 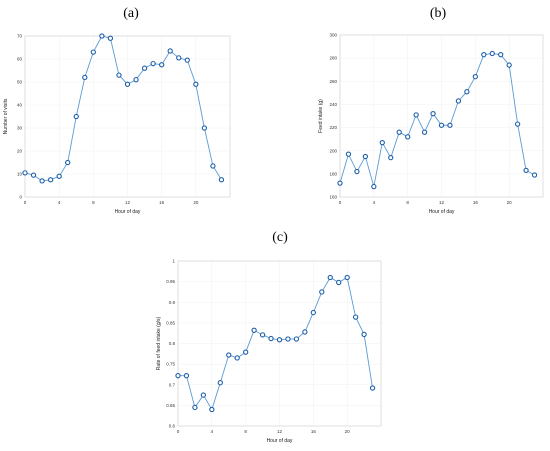 What do you see at coordinates (172, 384) in the screenshot?
I see `chart-c-y-tick-label: 0.7` at bounding box center [172, 384].